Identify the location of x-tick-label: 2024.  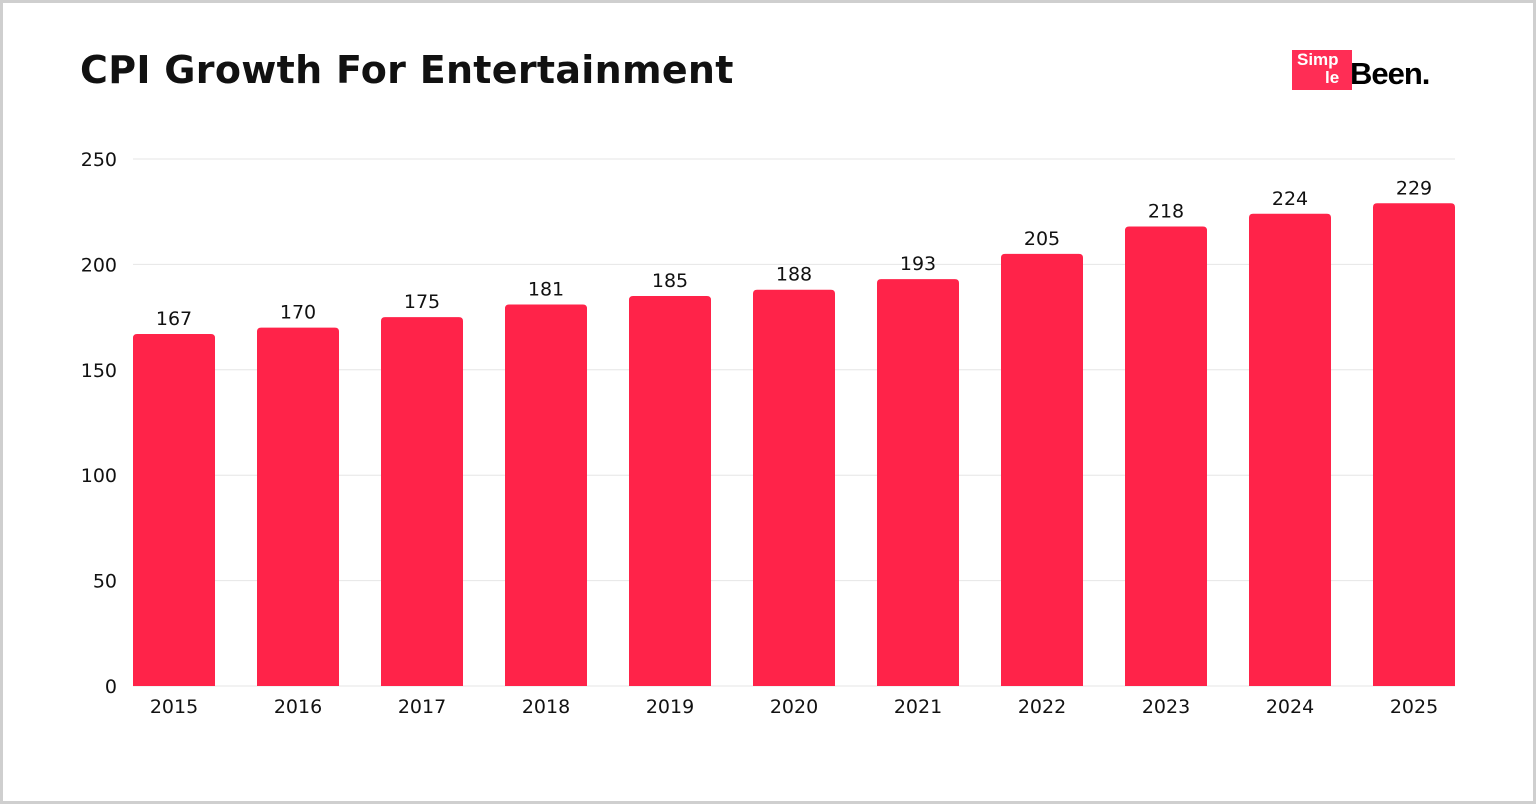
(1290, 707).